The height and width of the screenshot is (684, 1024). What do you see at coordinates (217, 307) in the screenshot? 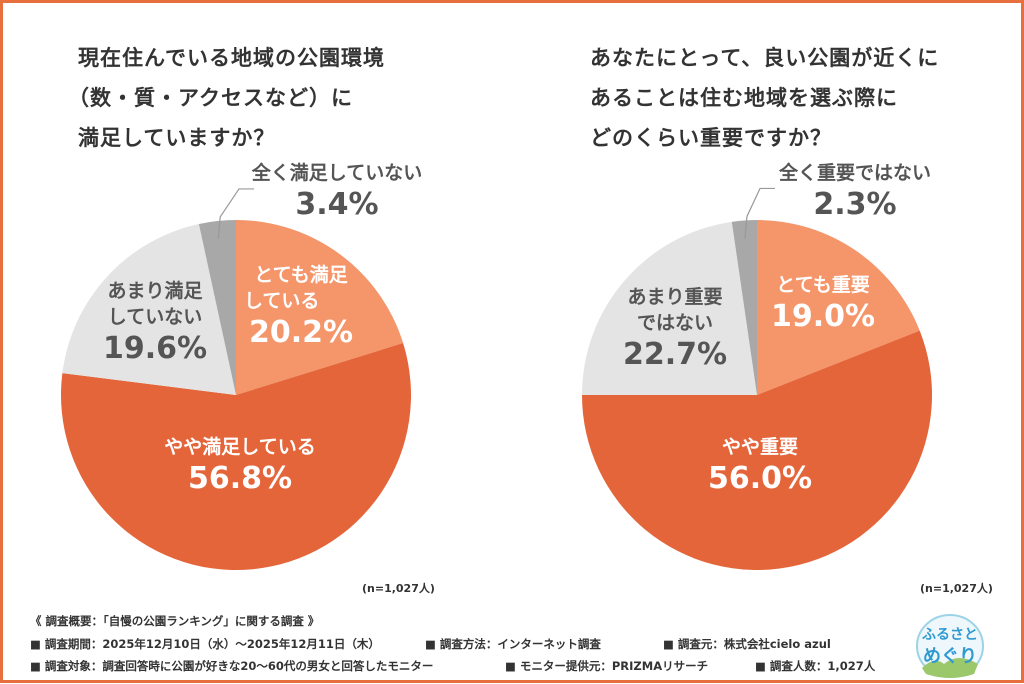
I see `chart1-slice-not-at-all-satisfied` at bounding box center [217, 307].